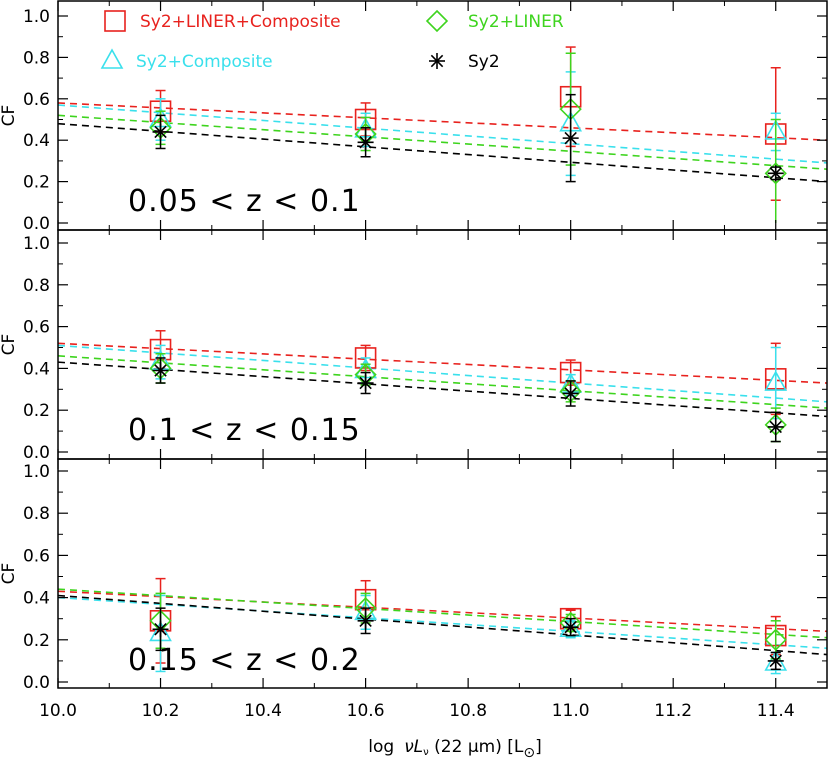 The height and width of the screenshot is (768, 830). Describe the element at coordinates (244, 430) in the screenshot. I see `redshift-range-label: 0.1 < z < 0.15` at that location.